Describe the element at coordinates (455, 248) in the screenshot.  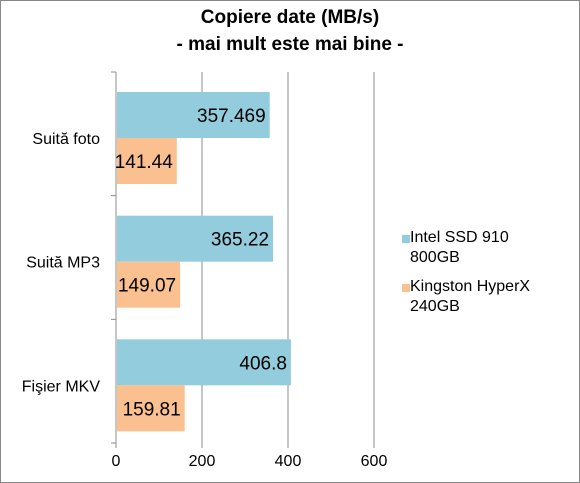
I see `legend-item-intel: Intel SSD 910 800GB` at that location.